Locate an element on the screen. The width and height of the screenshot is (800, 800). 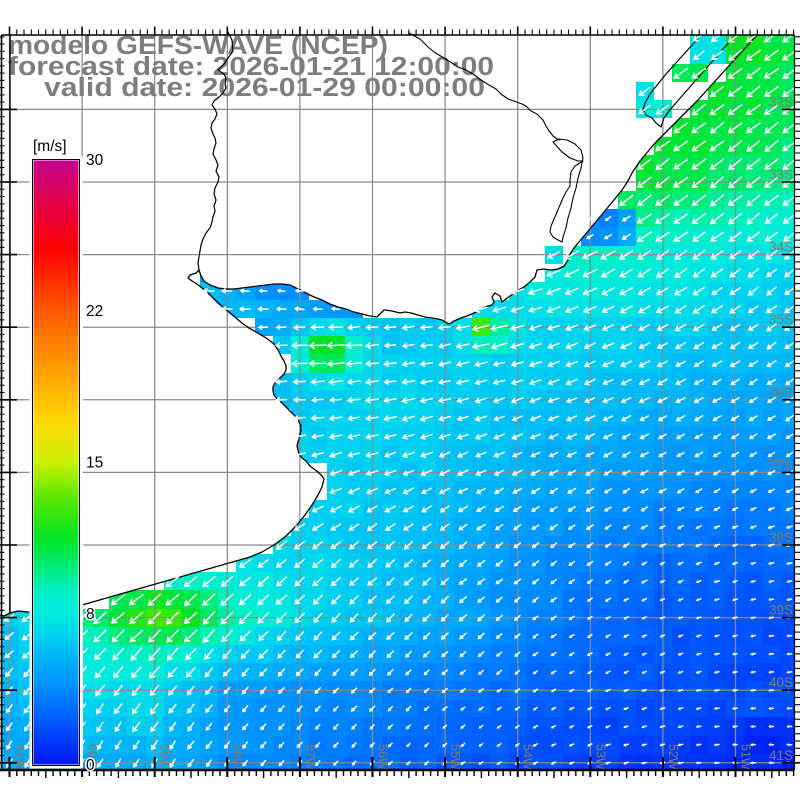
svg-text: 15 is located at coordinates (94, 463).